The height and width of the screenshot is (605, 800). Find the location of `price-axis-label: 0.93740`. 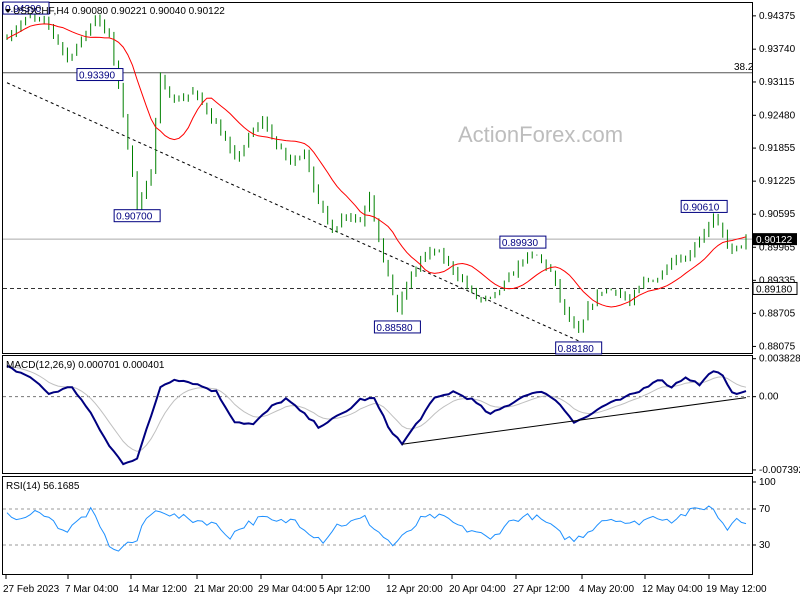

price-axis-label: 0.93740 is located at coordinates (777, 49).